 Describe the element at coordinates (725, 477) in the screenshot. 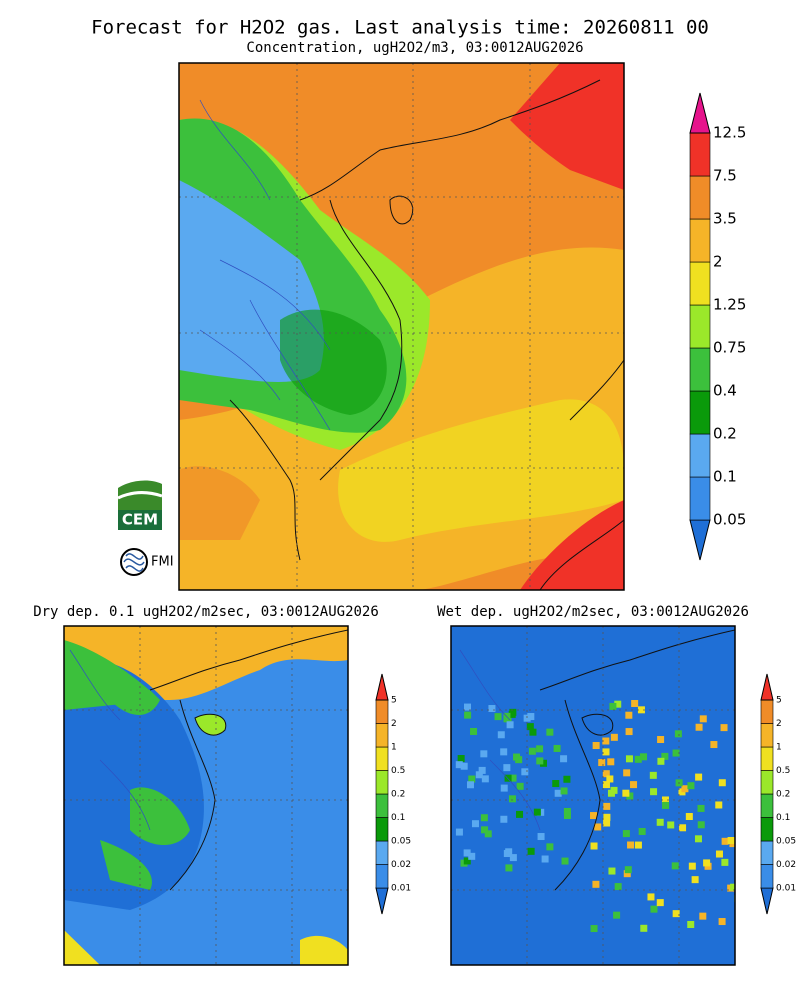

I see `colorbar-label: 0.1` at that location.